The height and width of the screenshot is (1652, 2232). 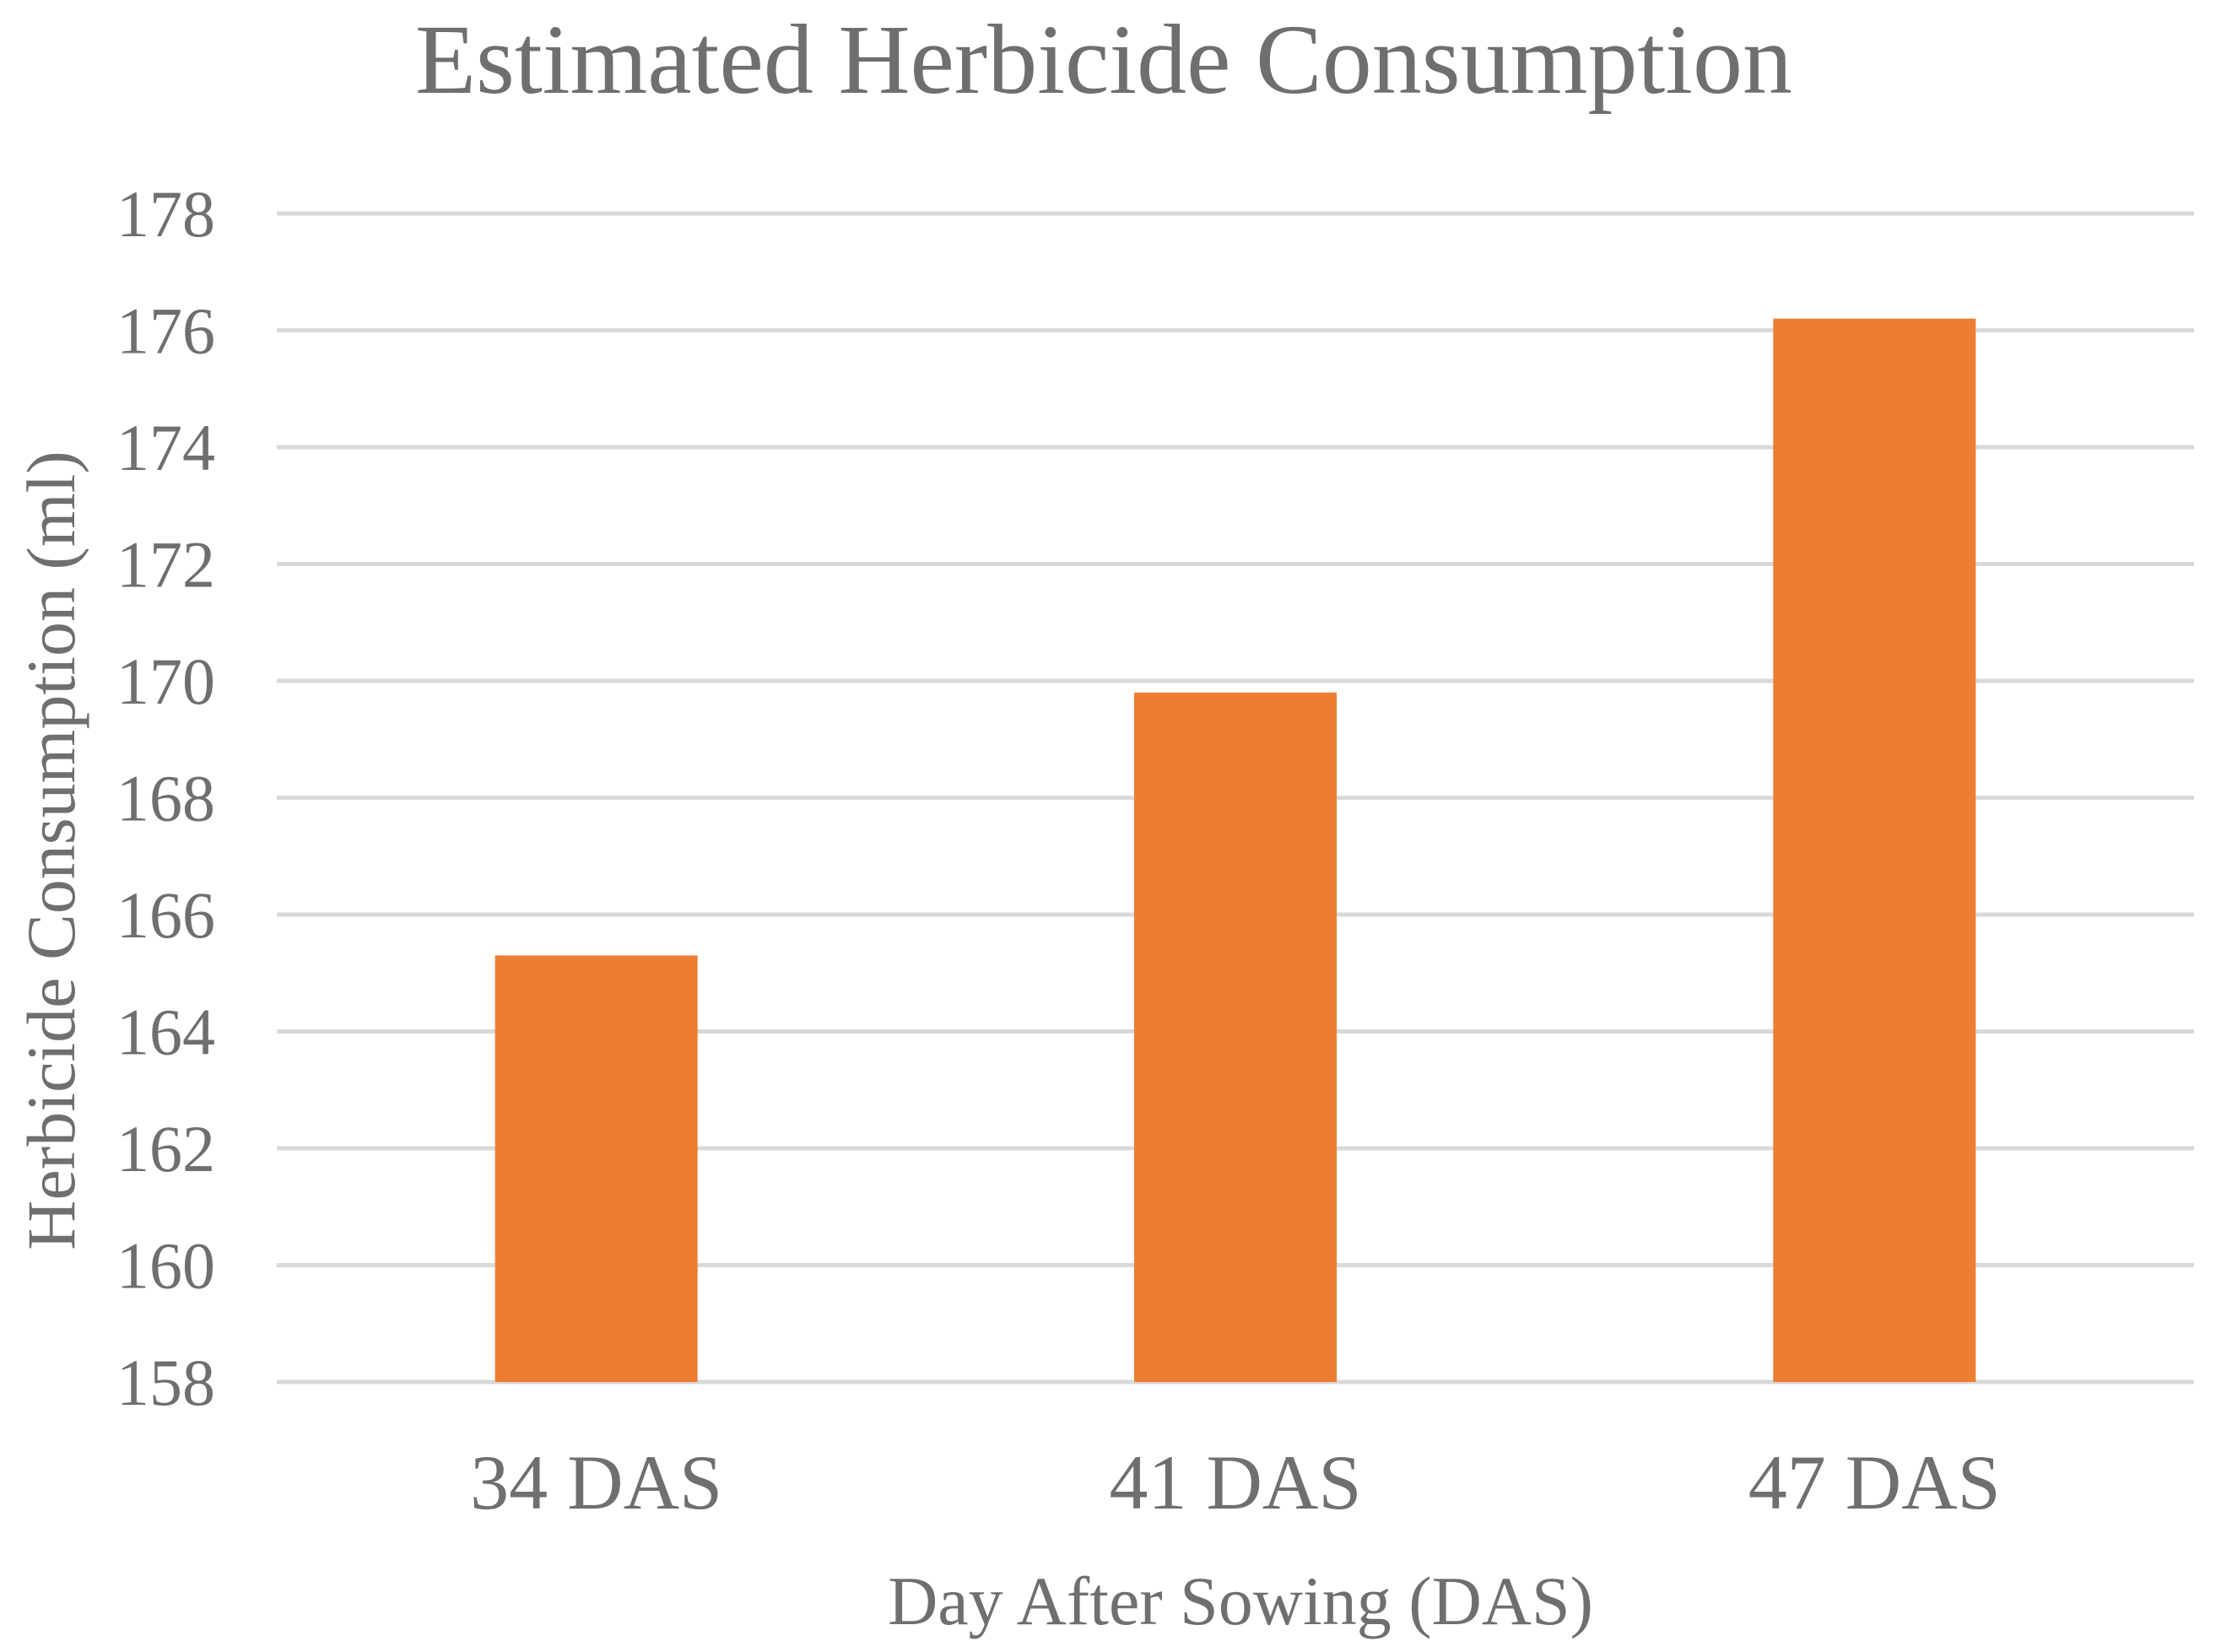 I want to click on y-tick-label: 166, so click(x=165, y=915).